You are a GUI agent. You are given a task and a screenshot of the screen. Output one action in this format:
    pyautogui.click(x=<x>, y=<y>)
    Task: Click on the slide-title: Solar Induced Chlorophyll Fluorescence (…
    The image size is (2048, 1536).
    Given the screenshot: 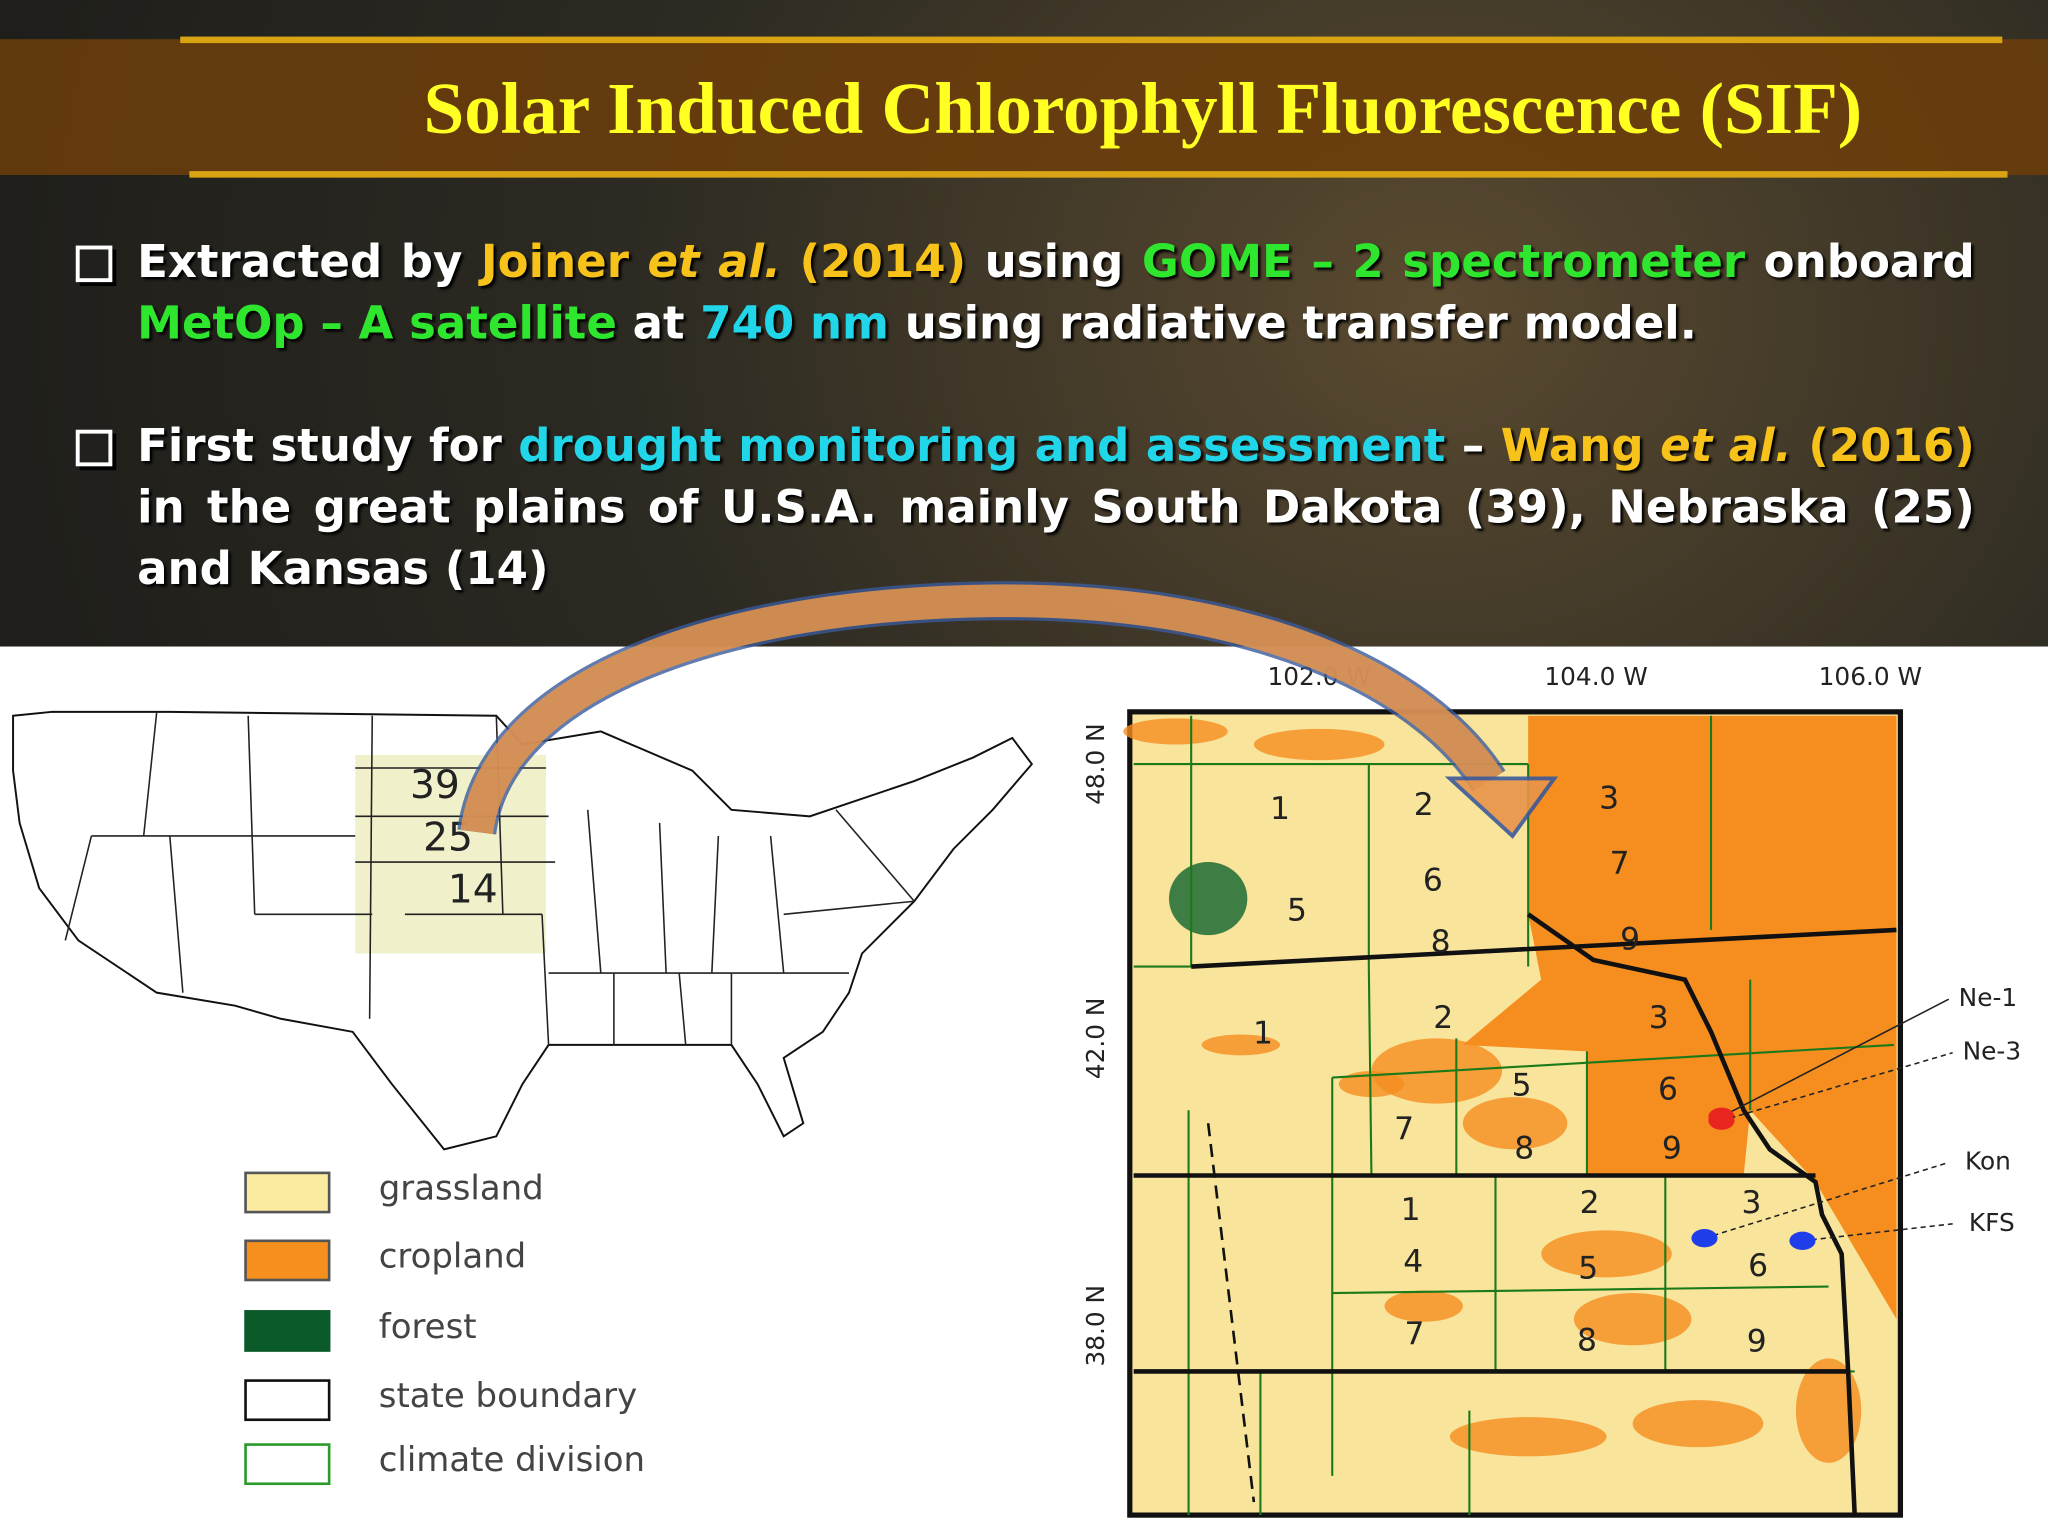 What is the action you would take?
    pyautogui.click(x=1143, y=110)
    